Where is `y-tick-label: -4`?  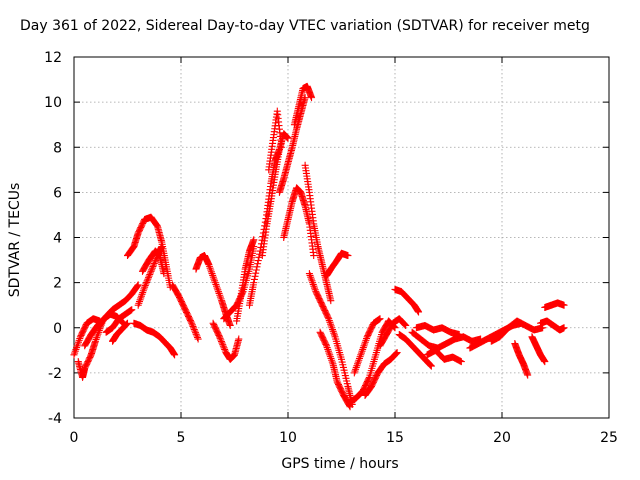 y-tick-label: -4 is located at coordinates (55, 419).